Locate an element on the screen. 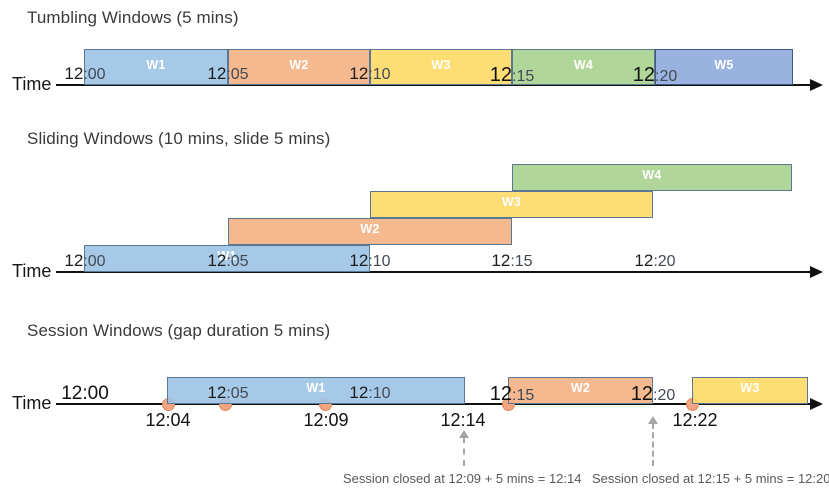  time-axis-sliding is located at coordinates (433, 272).